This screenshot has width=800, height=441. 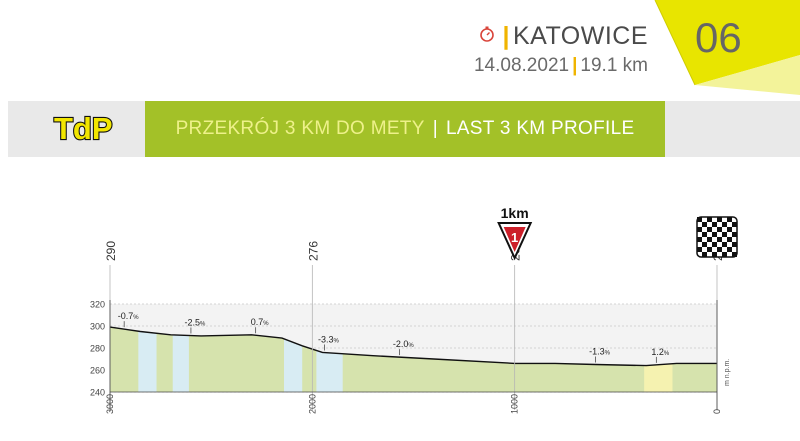 What do you see at coordinates (487, 34) in the screenshot?
I see `stopwatch-icon` at bounding box center [487, 34].